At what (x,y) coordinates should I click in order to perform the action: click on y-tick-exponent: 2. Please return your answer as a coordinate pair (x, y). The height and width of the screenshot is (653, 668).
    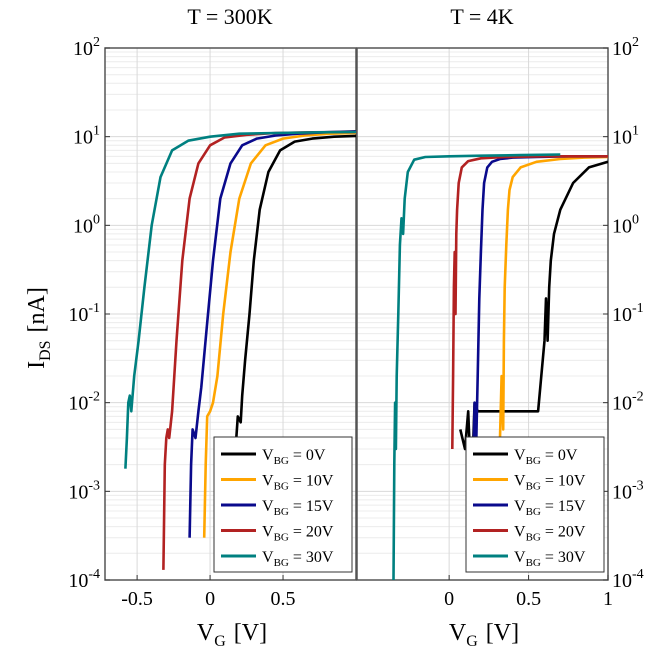
    Looking at the image, I should click on (635, 42).